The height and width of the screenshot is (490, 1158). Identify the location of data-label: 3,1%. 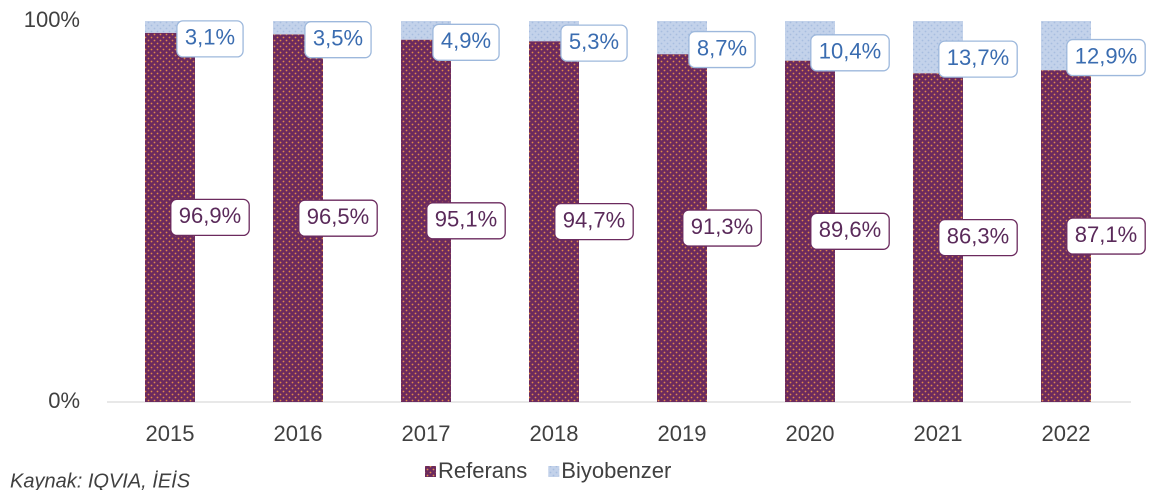
(210, 37).